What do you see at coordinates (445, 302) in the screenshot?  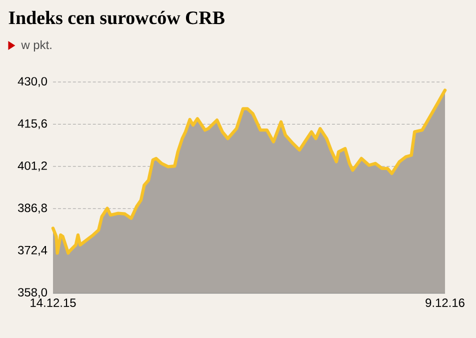 I see `x-tick-label: 9.12.16` at bounding box center [445, 302].